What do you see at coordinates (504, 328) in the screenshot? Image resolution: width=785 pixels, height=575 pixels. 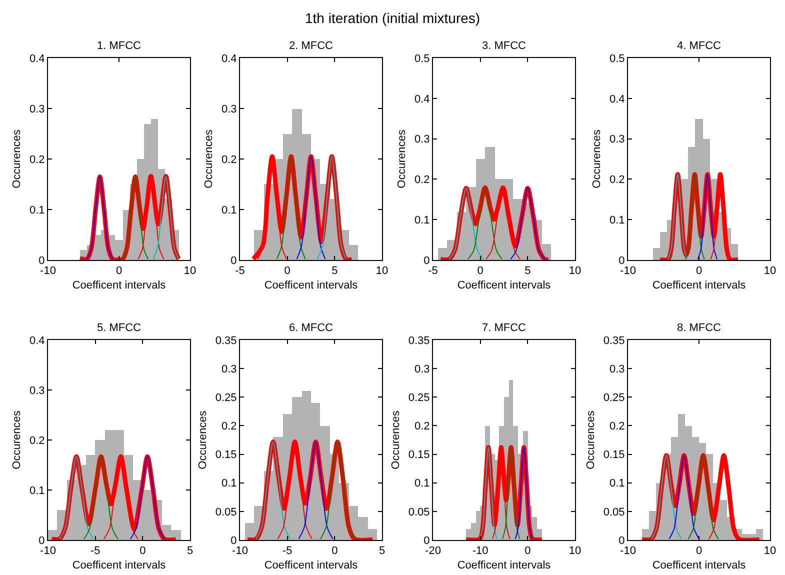 I see `chart-title: 7. MFCC` at bounding box center [504, 328].